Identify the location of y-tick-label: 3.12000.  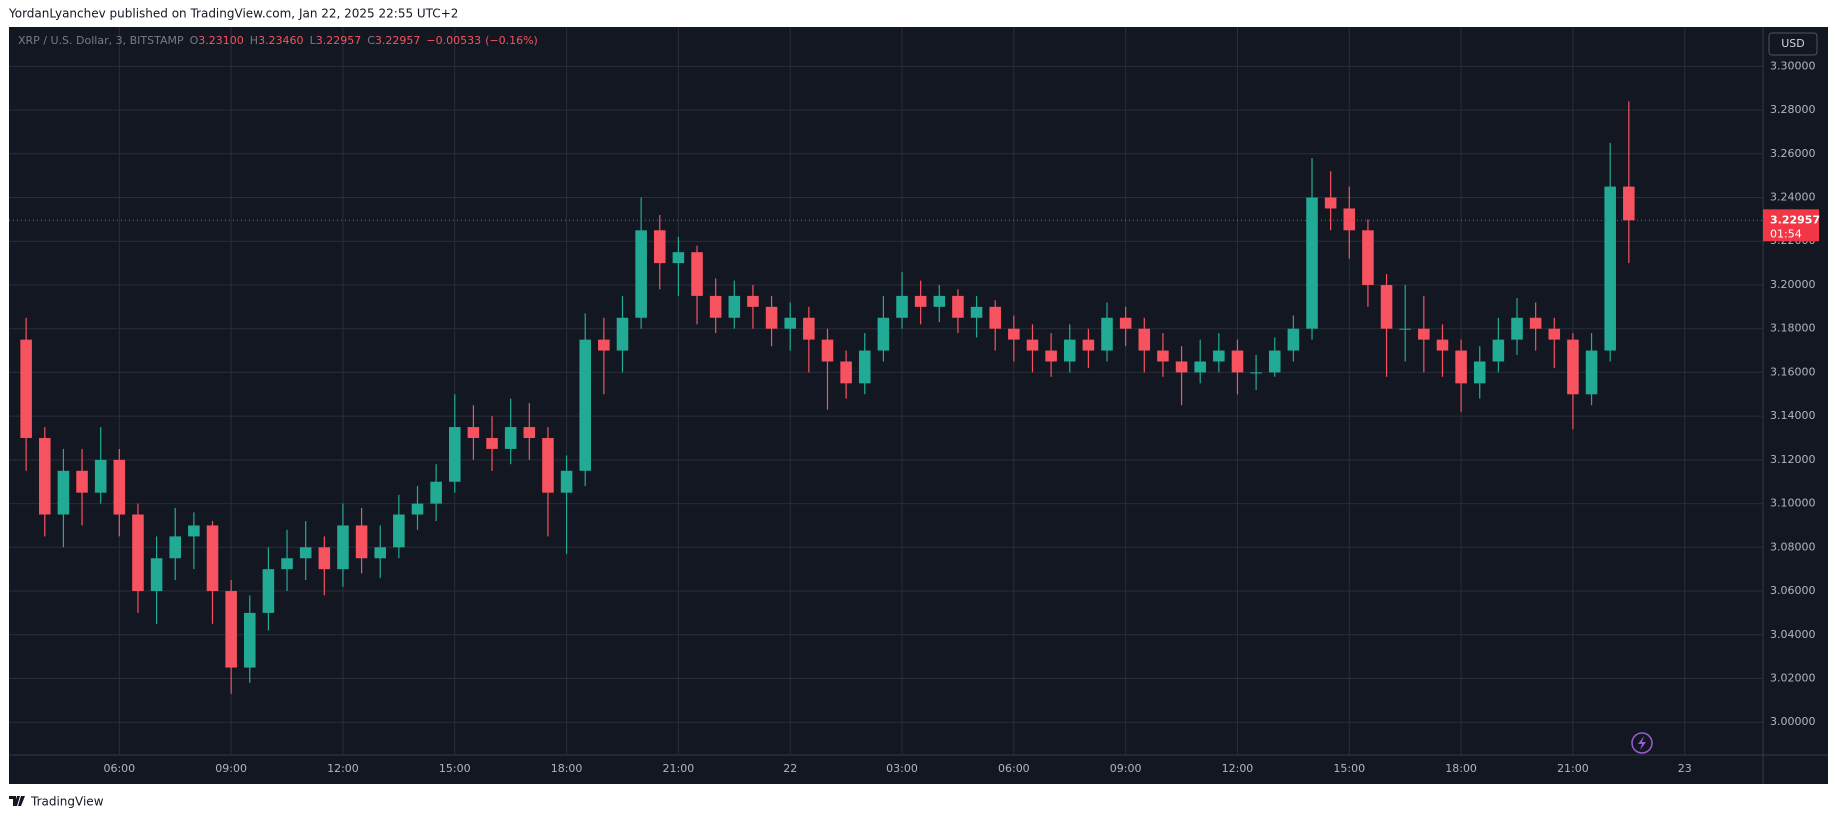
(1793, 459).